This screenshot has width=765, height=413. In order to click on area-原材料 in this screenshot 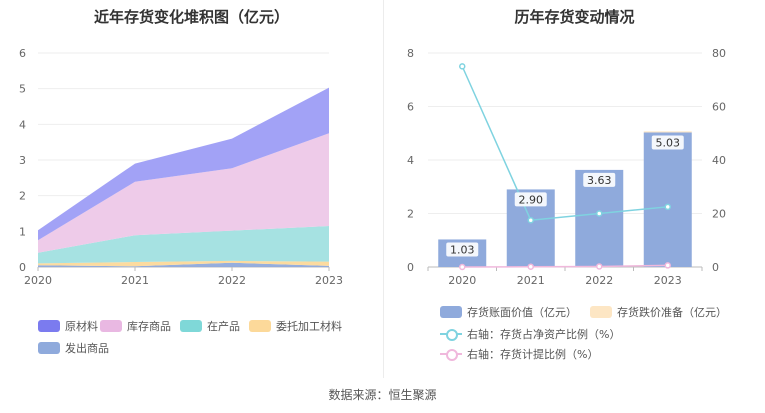, I will do `click(183, 164)`.